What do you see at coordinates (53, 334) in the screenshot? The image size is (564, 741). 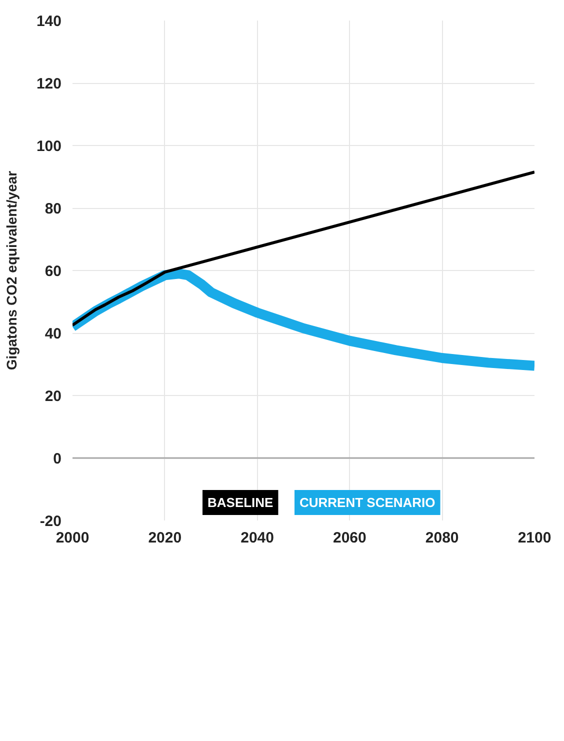 I see `y-tick-label: 40` at bounding box center [53, 334].